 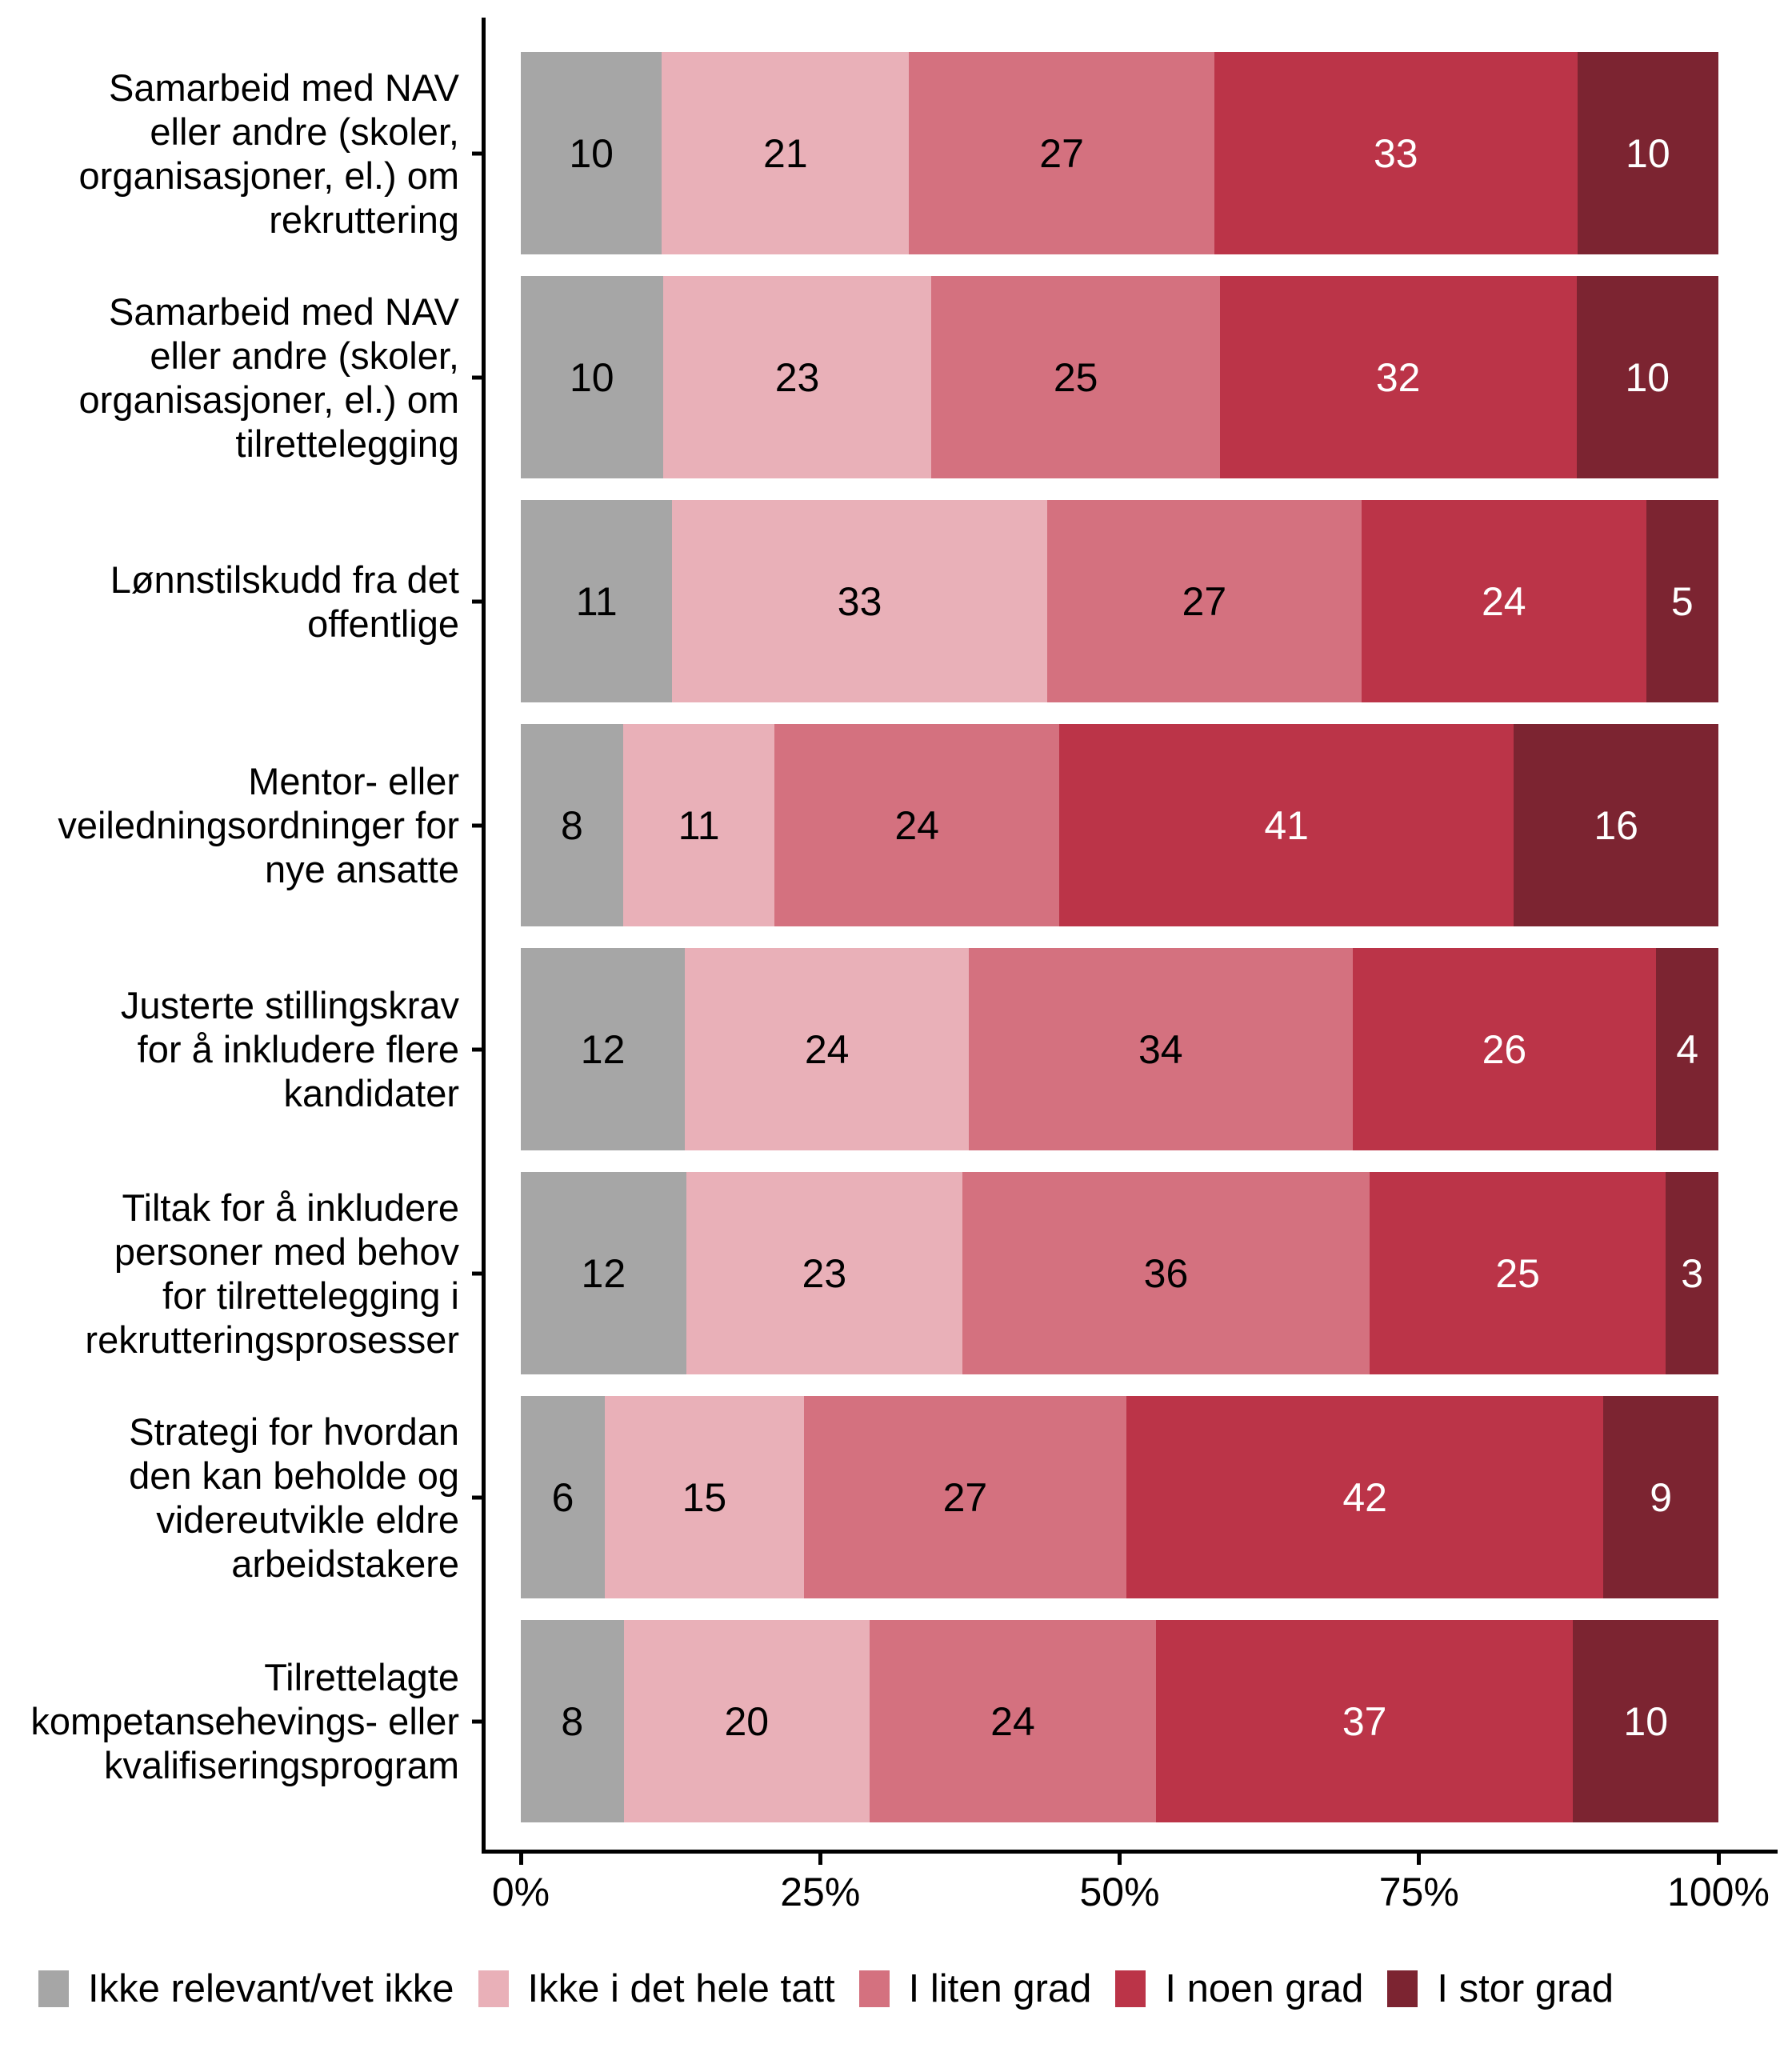 I want to click on segment-value: 16, so click(x=1616, y=825).